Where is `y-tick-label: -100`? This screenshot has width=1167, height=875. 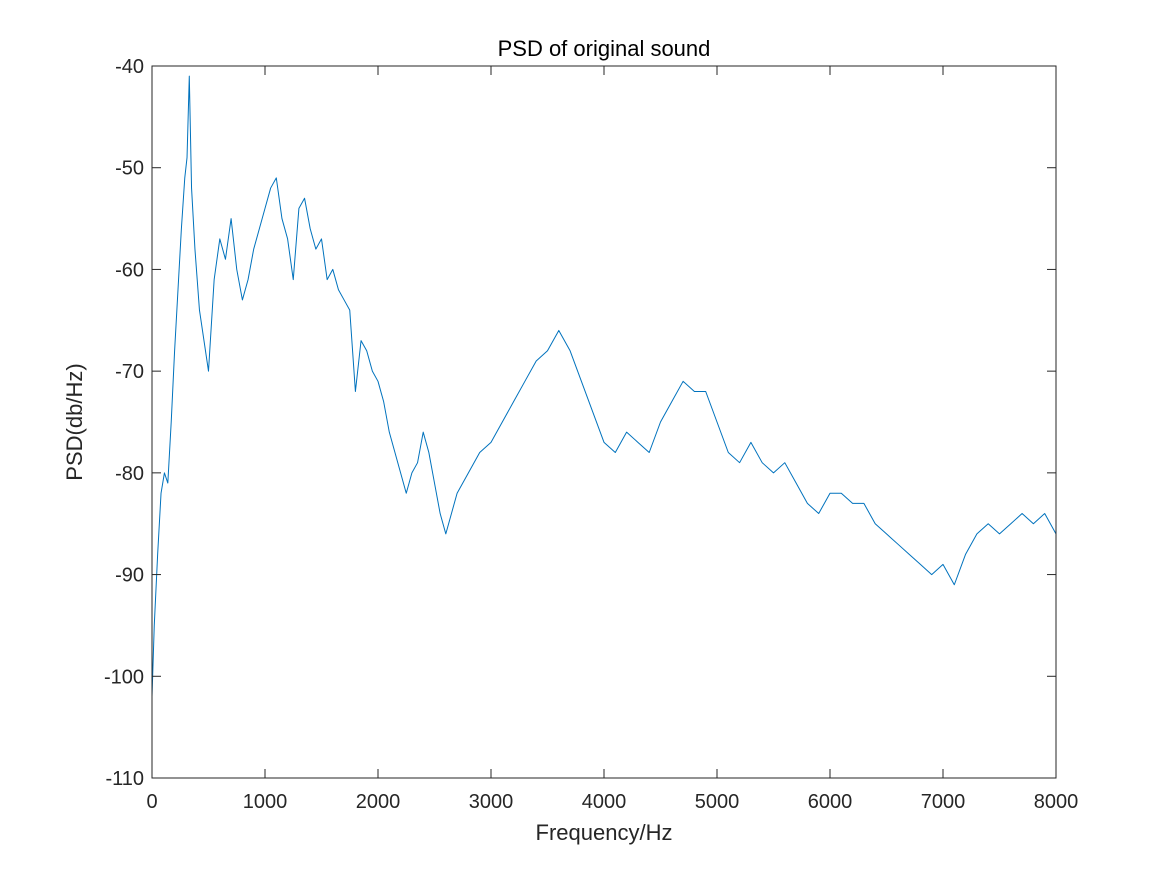
y-tick-label: -100 is located at coordinates (124, 677).